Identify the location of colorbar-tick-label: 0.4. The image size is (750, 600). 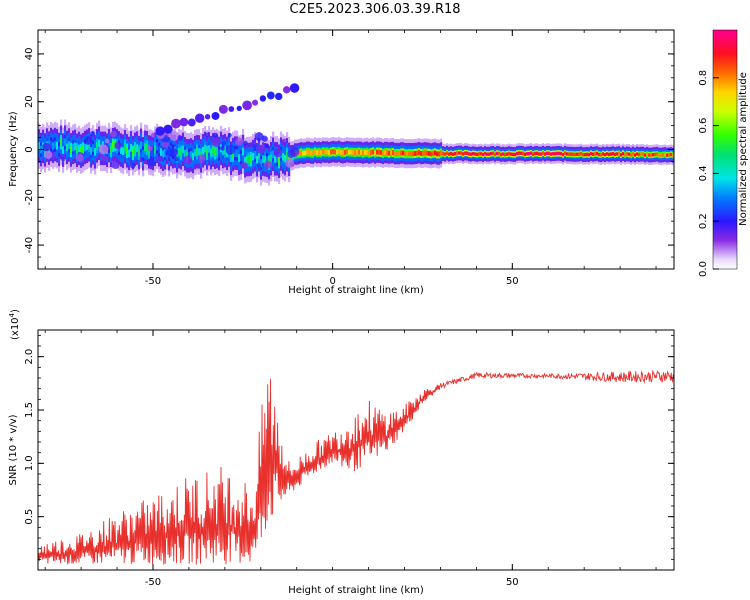
(703, 173).